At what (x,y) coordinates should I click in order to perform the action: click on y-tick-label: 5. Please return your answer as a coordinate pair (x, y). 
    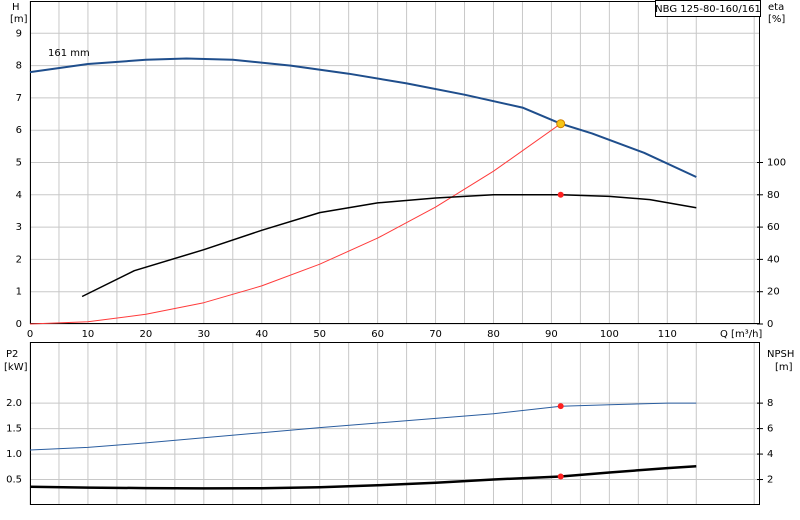
    Looking at the image, I should click on (19, 163).